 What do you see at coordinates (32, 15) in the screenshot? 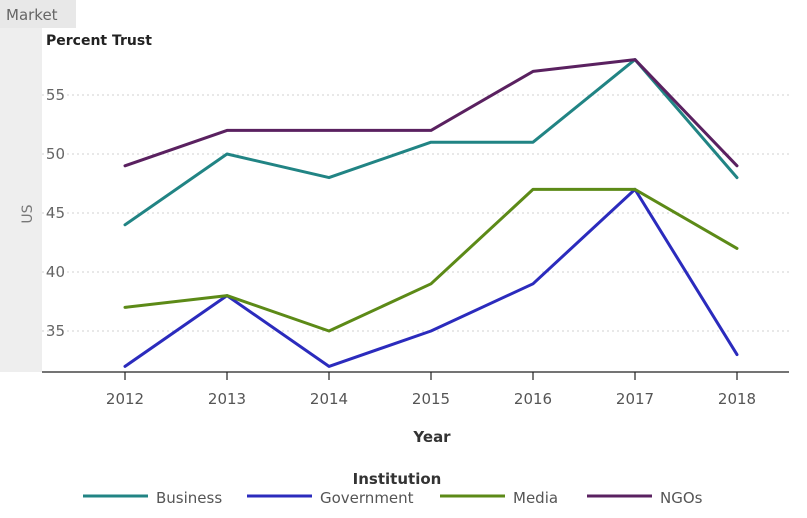
I see `facet-header: Market` at bounding box center [32, 15].